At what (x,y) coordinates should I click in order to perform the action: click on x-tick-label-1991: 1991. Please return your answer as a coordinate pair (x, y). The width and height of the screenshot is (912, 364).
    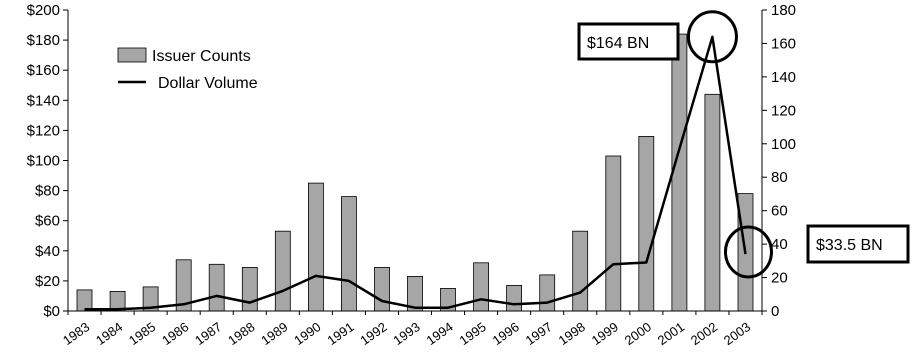
    Looking at the image, I should click on (340, 333).